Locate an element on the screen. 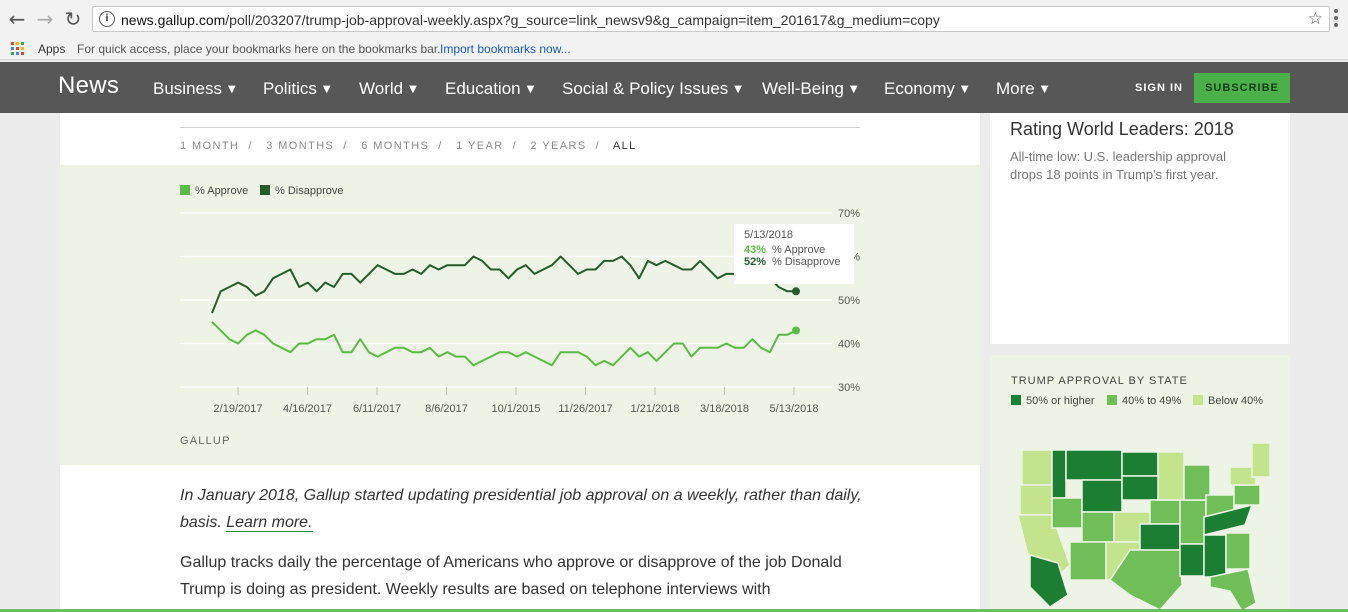  map-title: TRUMP APPROVAL BY STATE is located at coordinates (1099, 381).